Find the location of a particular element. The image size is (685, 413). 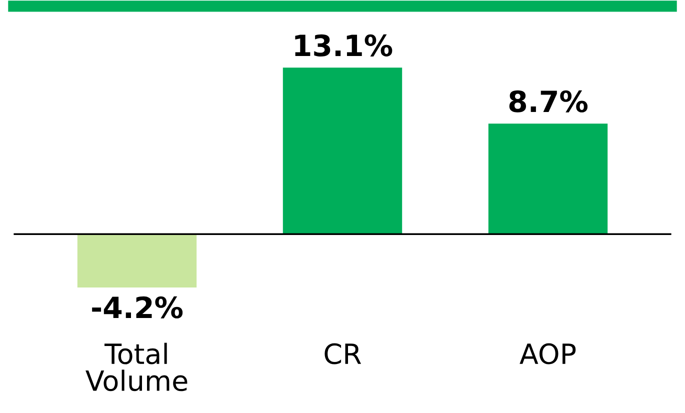

data-label: 13.1% is located at coordinates (343, 45).